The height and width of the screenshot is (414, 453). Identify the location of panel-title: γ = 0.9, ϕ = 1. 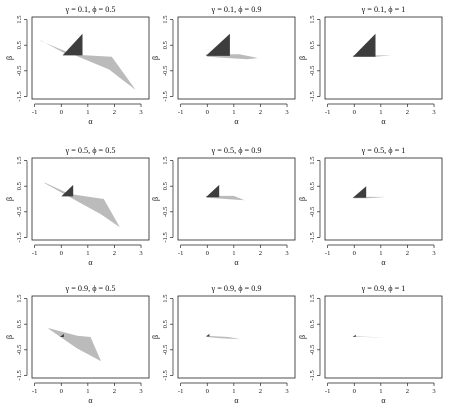
(383, 288).